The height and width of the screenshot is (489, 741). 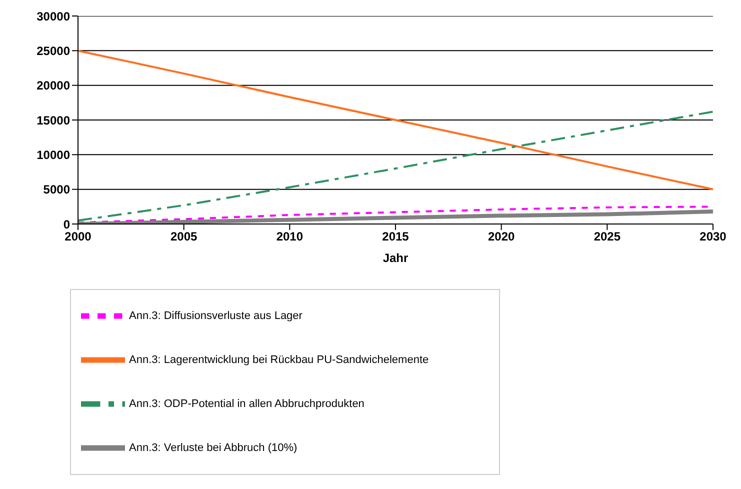 I want to click on x-tick-label: 2005, so click(x=184, y=237).